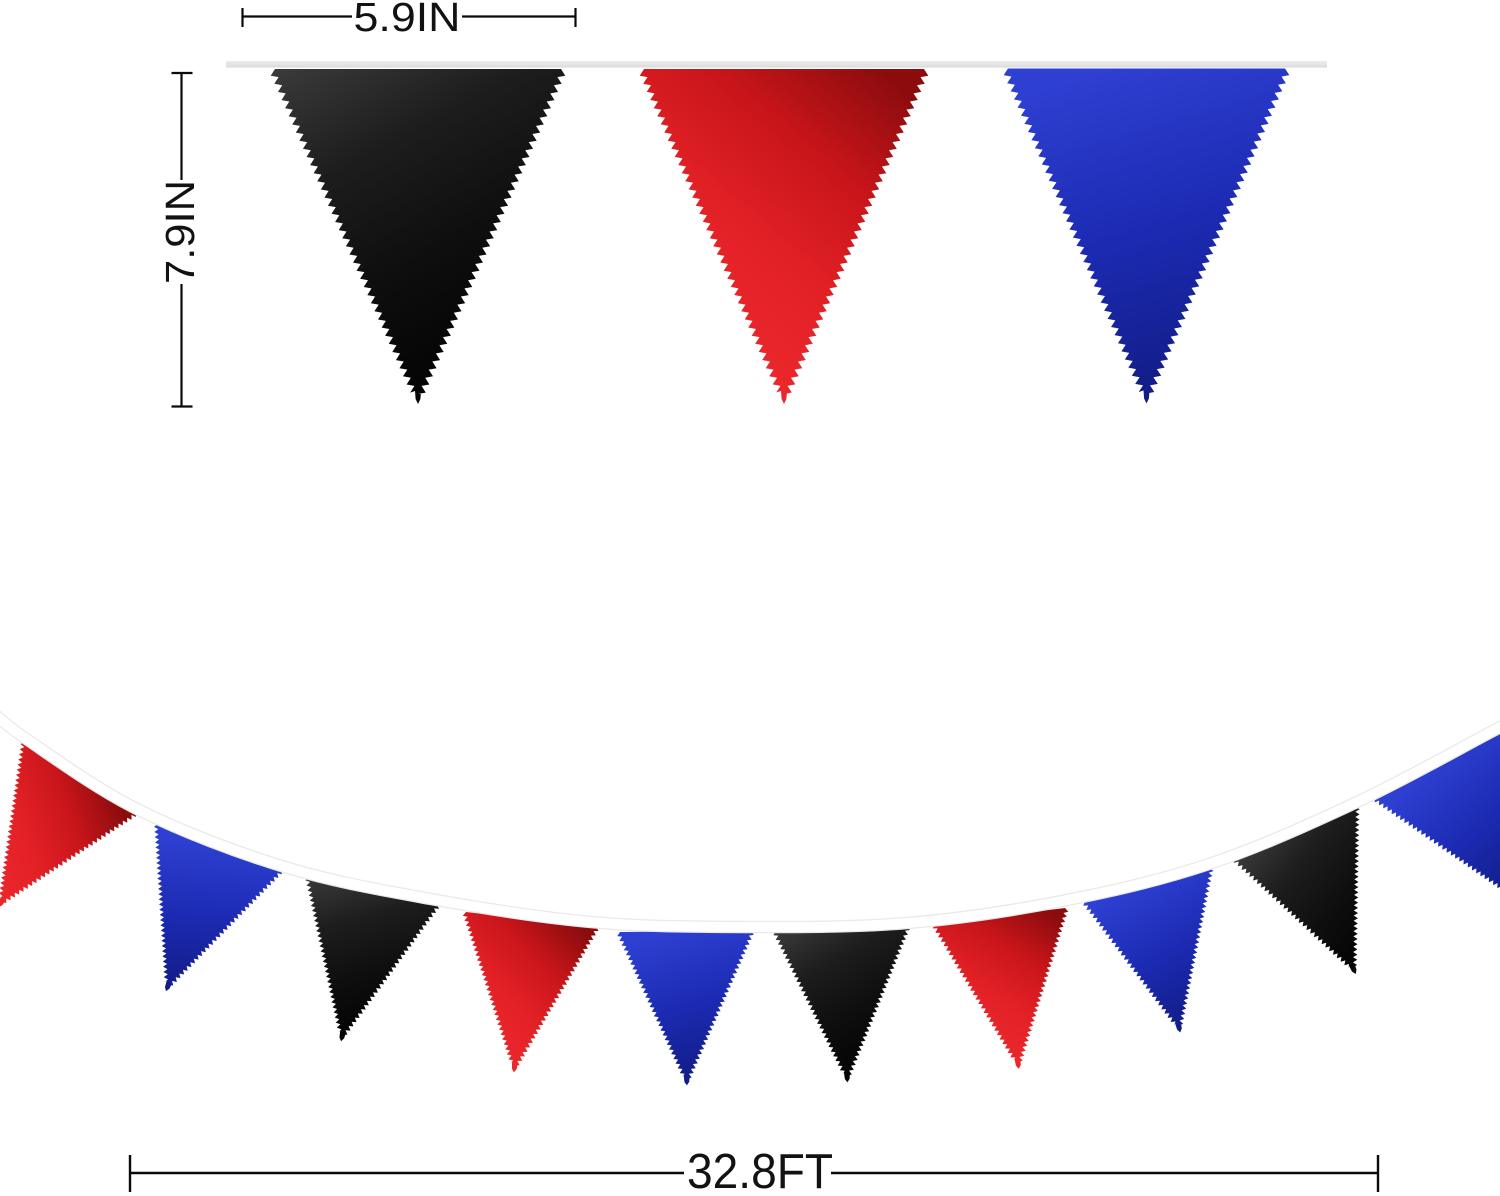 Image resolution: width=1500 pixels, height=1196 pixels. I want to click on svg-text: 5.9IN, so click(407, 20).